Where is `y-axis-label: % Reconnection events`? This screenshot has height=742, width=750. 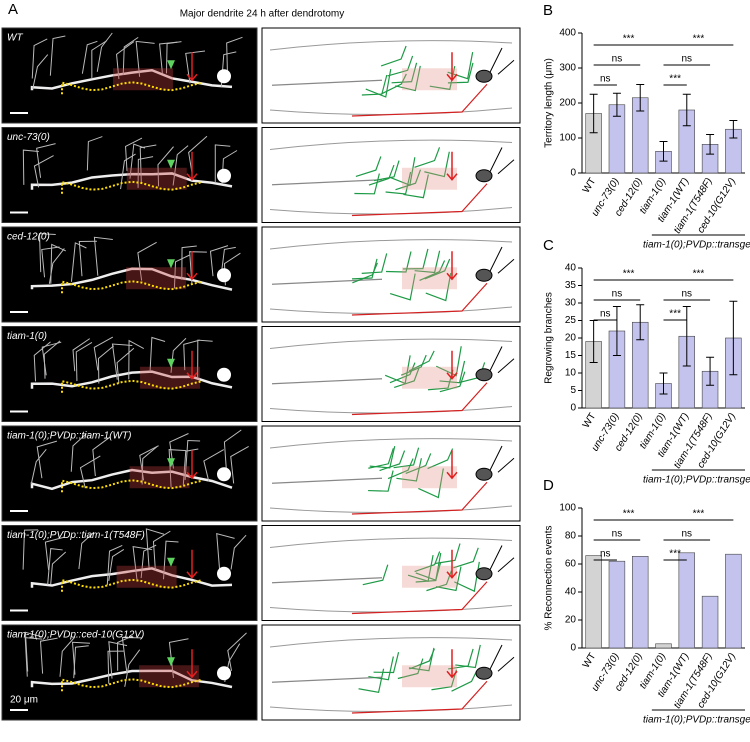
y-axis-label: % Reconnection events is located at coordinates (549, 577).